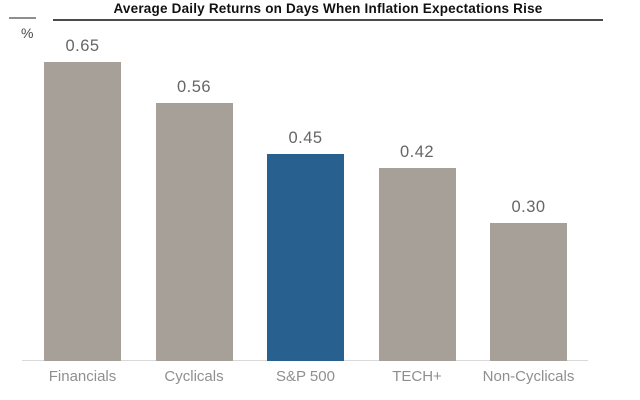 This screenshot has width=640, height=400. What do you see at coordinates (82, 376) in the screenshot?
I see `category-label: Financials` at bounding box center [82, 376].